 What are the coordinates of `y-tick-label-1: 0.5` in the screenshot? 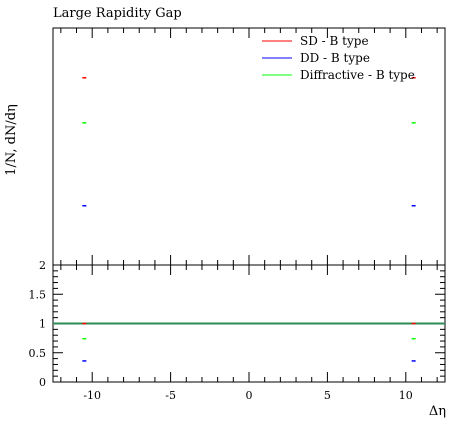 It's located at (38, 353).